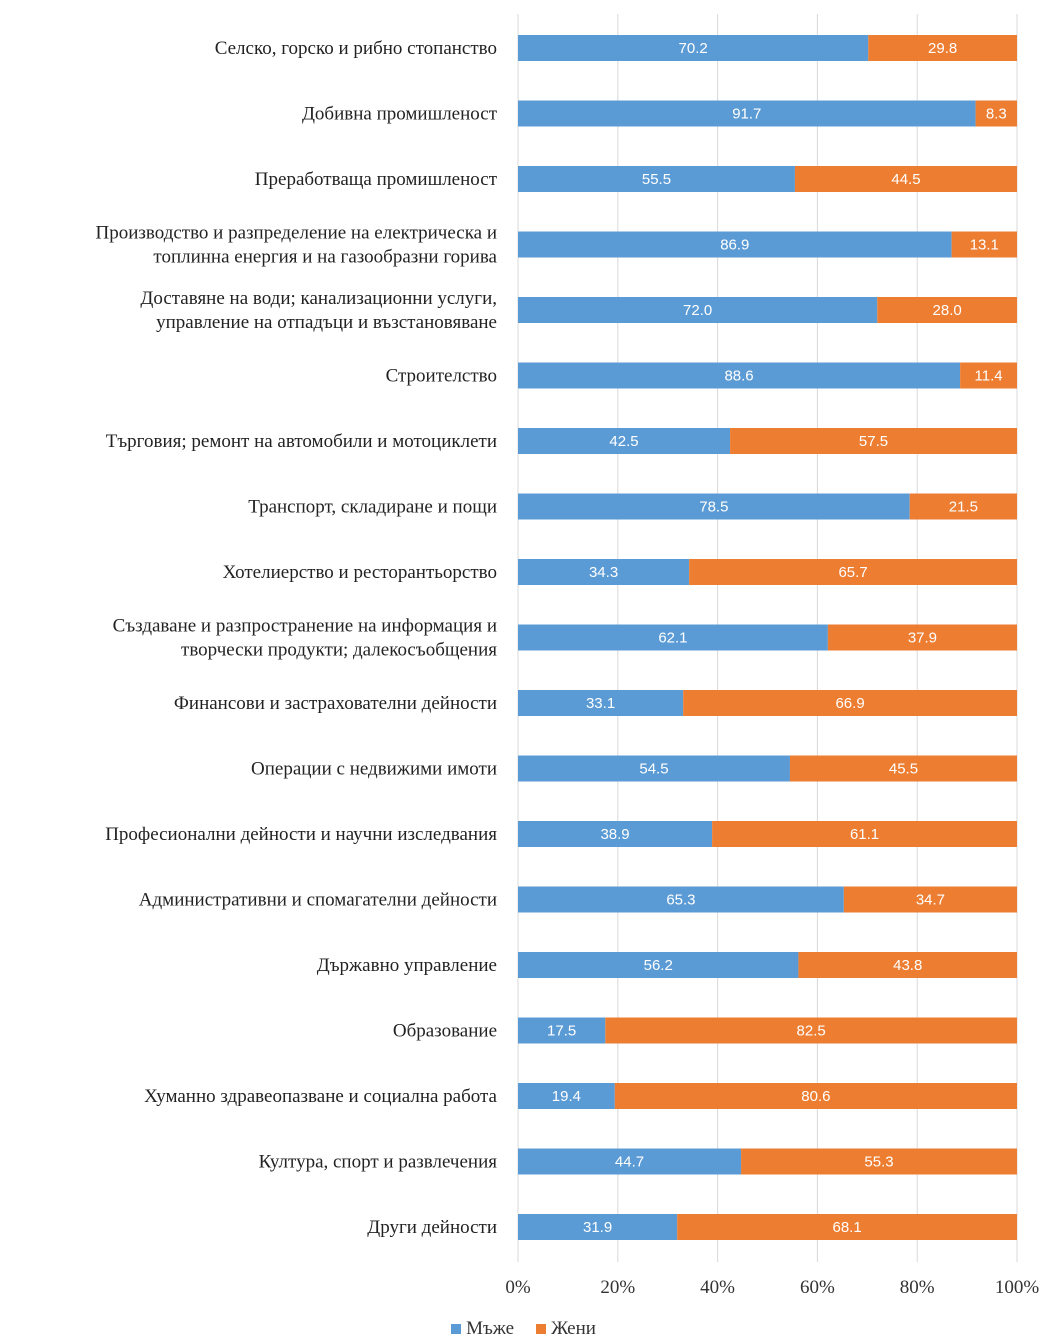  I want to click on data-label: 33.1, so click(600, 703).